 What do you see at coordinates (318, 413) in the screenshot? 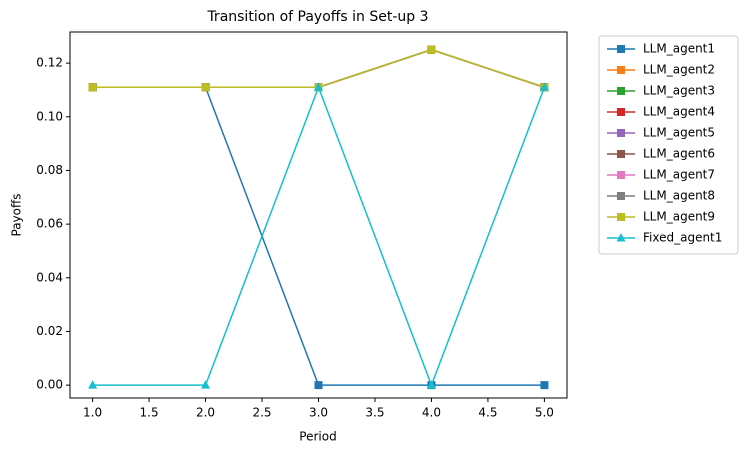
I see `x-tick-label: 3.0` at bounding box center [318, 413].